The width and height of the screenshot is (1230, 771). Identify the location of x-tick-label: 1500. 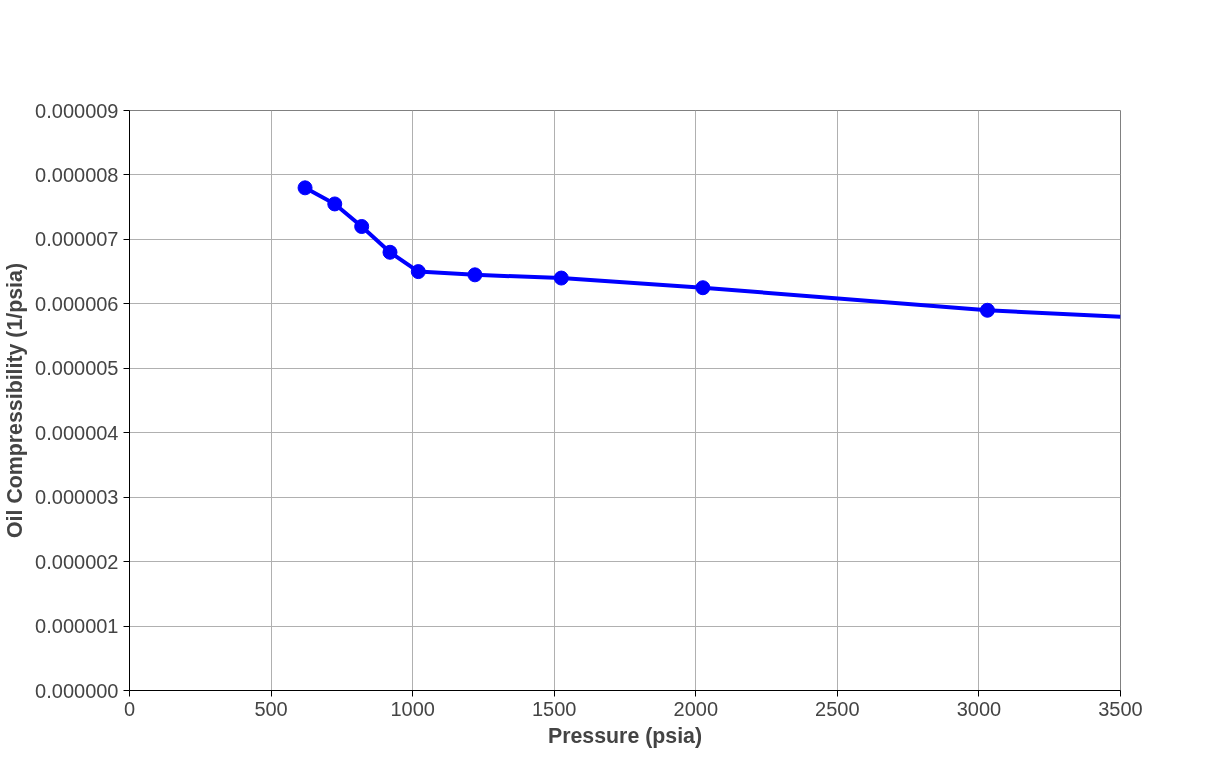
(554, 708).